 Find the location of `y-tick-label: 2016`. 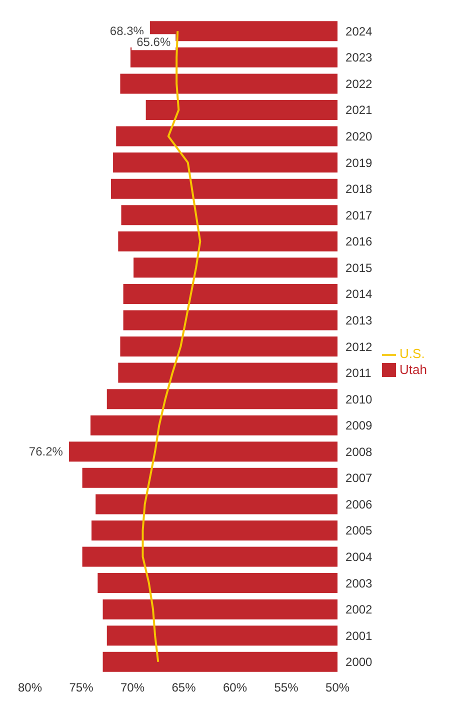

y-tick-label: 2016 is located at coordinates (359, 241).